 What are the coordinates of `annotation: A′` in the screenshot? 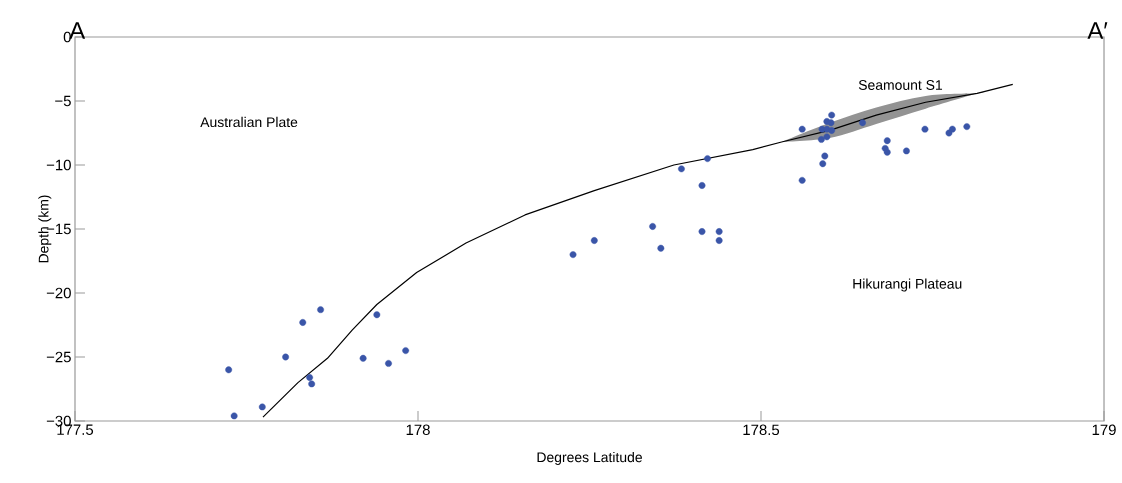 It's located at (1097, 30).